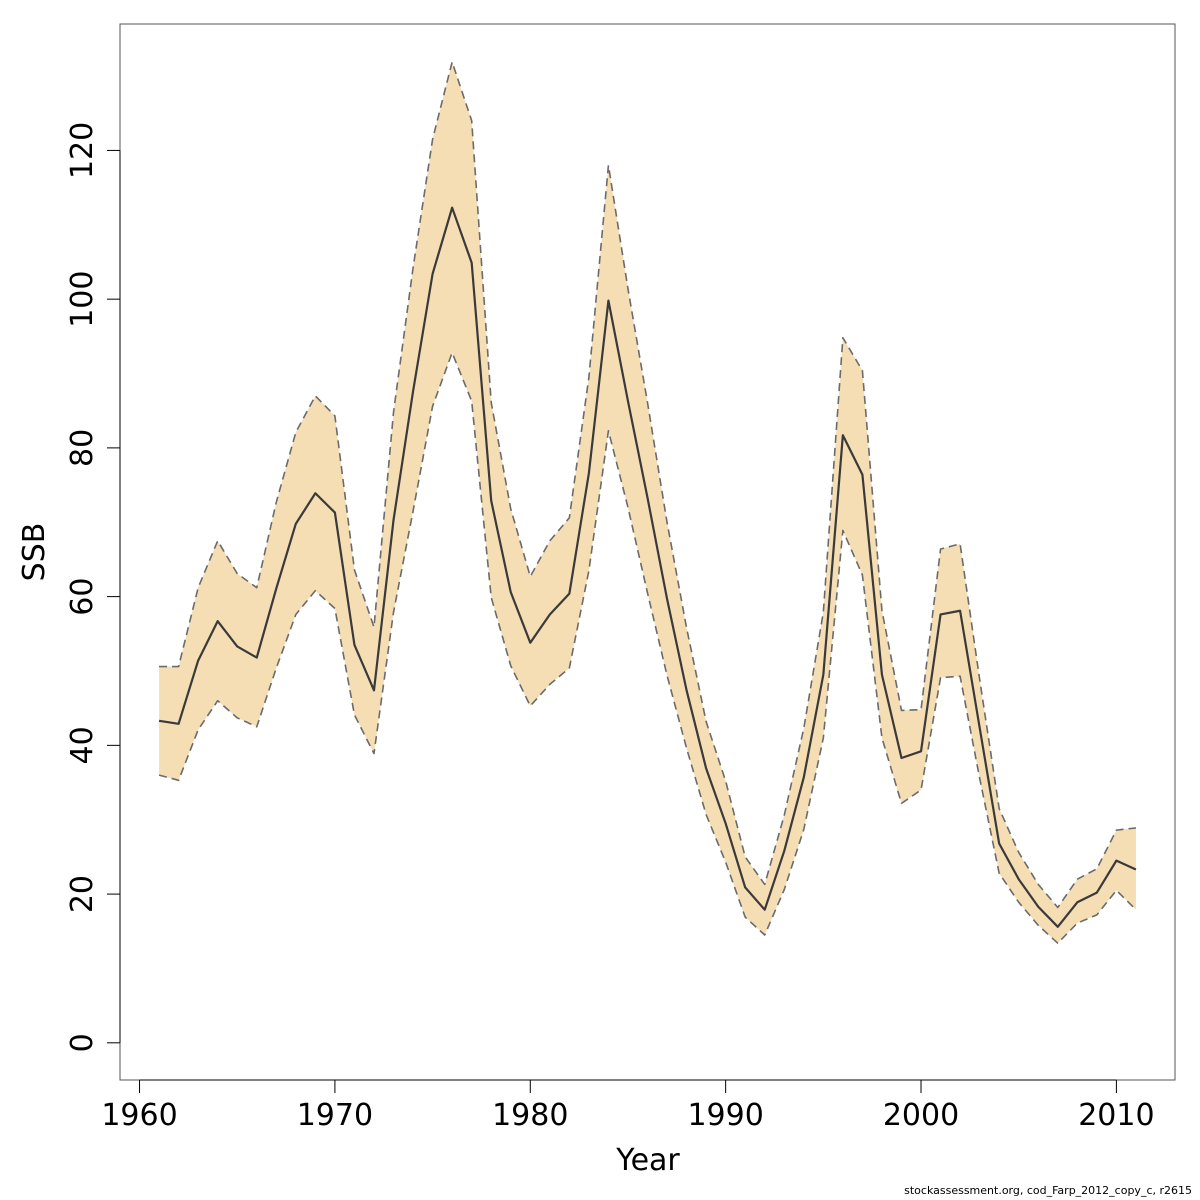 The image size is (1200, 1200). Describe the element at coordinates (647, 1160) in the screenshot. I see `x-axis-title: Year` at that location.